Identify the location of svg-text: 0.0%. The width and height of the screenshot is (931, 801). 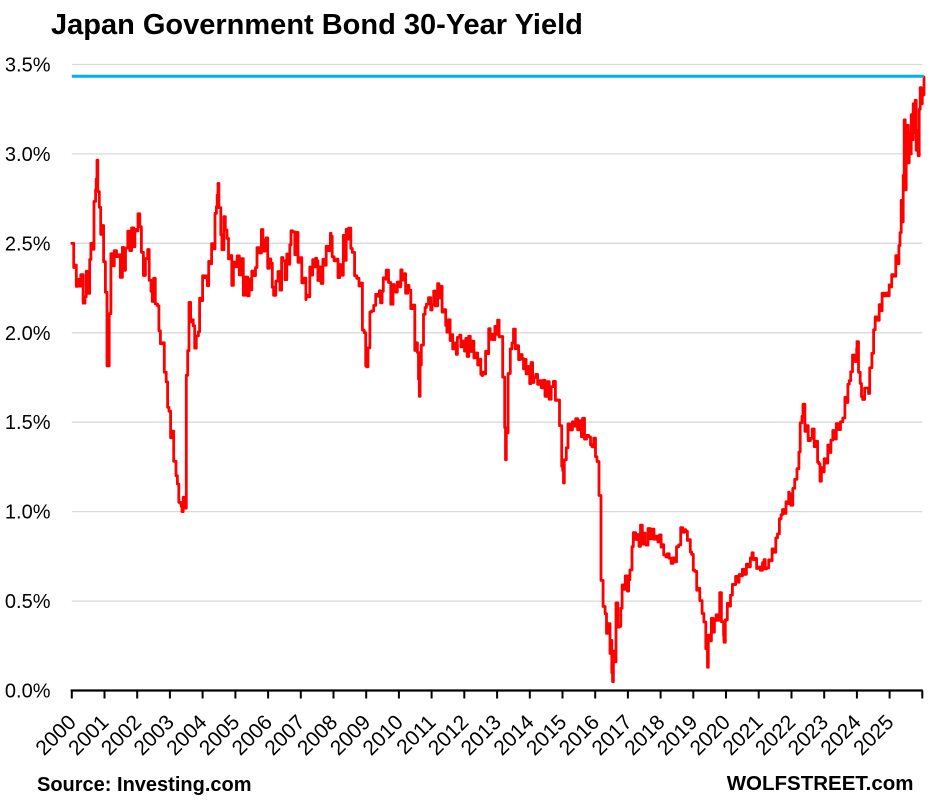
(28, 692).